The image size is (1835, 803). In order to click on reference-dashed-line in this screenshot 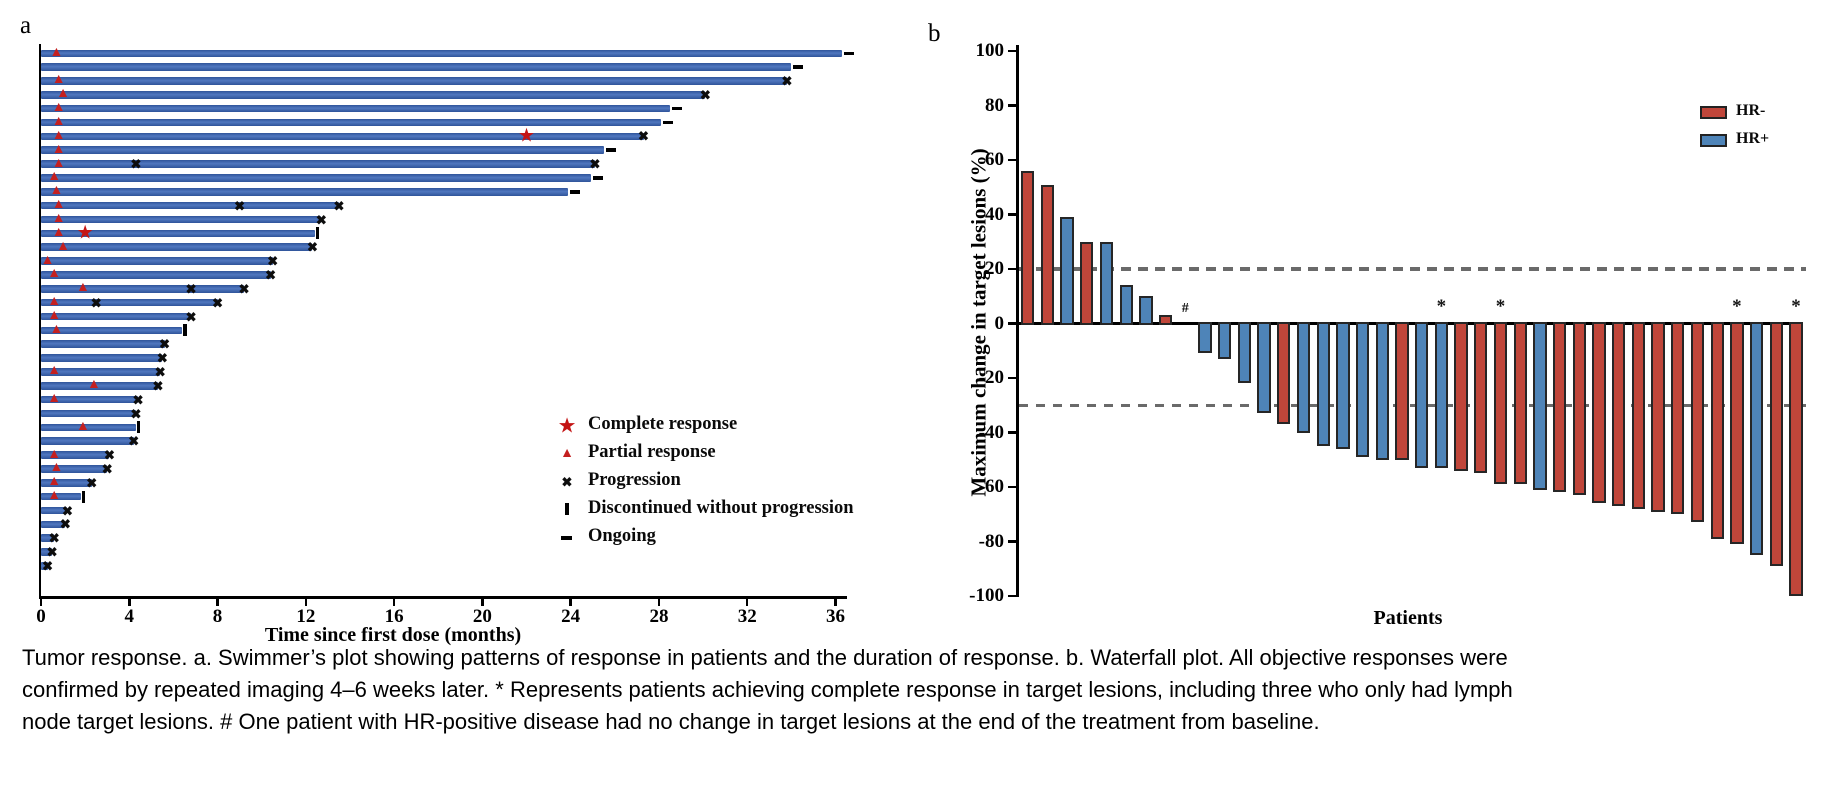, I will do `click(1412, 269)`.